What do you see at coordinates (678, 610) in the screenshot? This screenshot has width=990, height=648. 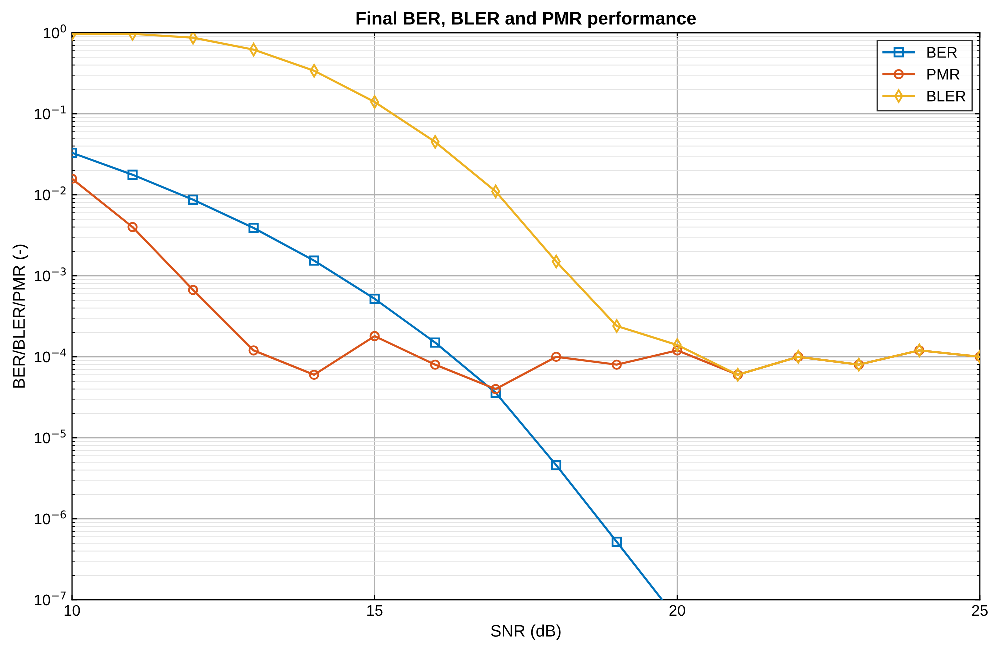 I see `x-tick-label: 20` at bounding box center [678, 610].